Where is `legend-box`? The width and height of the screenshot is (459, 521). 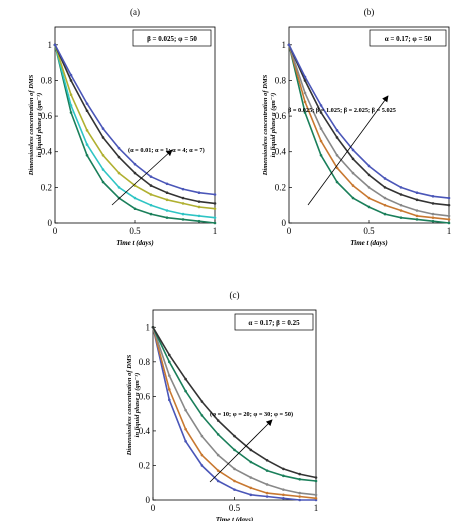 legend-box is located at coordinates (274, 322).